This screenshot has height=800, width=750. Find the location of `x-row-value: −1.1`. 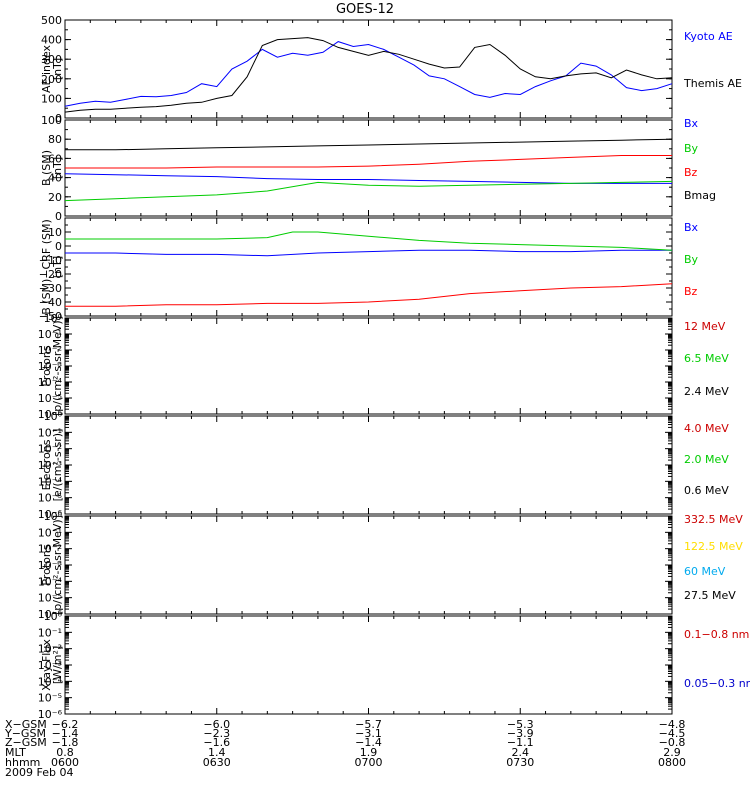

x-row-value: −1.1 is located at coordinates (520, 742).